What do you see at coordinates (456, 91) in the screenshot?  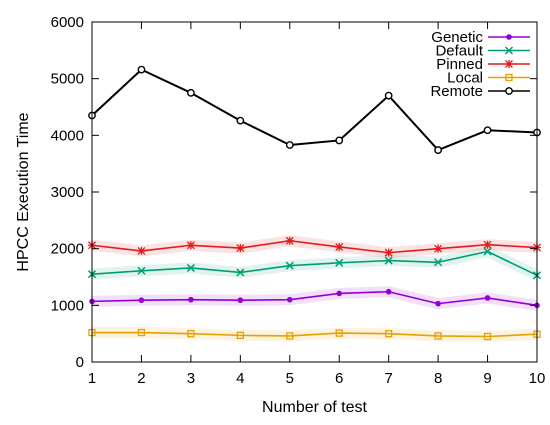 I see `legend-label: Remote` at bounding box center [456, 91].